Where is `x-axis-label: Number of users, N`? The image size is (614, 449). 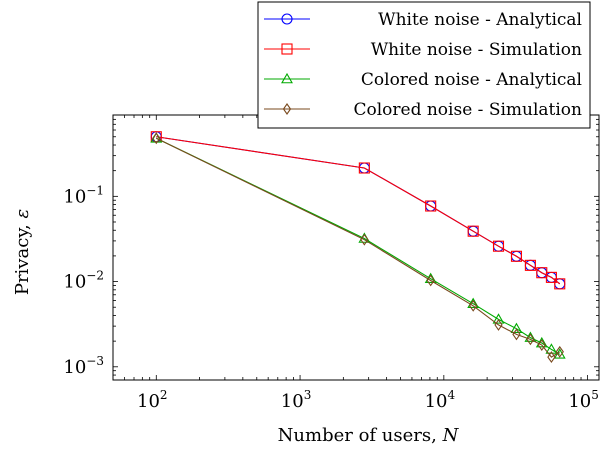
x-axis-label: Number of users, N is located at coordinates (369, 435).